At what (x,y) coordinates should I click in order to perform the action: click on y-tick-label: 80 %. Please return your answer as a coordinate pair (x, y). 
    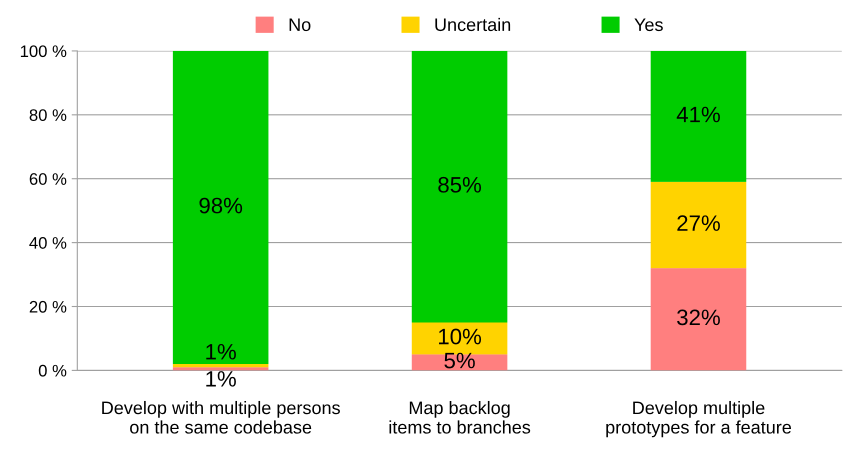
    Looking at the image, I should click on (48, 115).